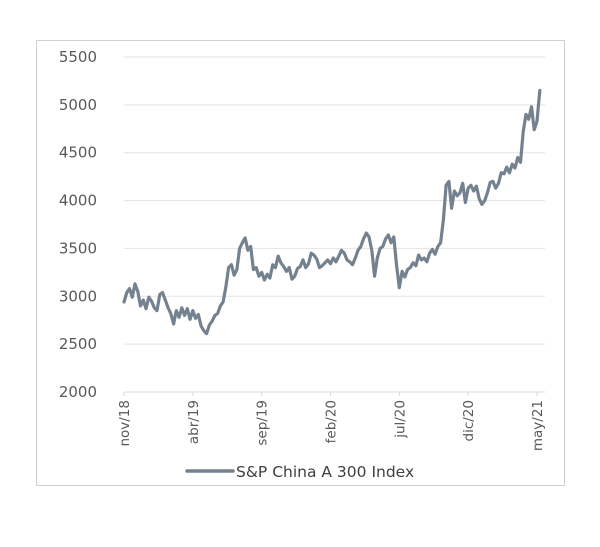 The height and width of the screenshot is (547, 600). Describe the element at coordinates (400, 419) in the screenshot. I see `x-tick-label: jul/20` at that location.